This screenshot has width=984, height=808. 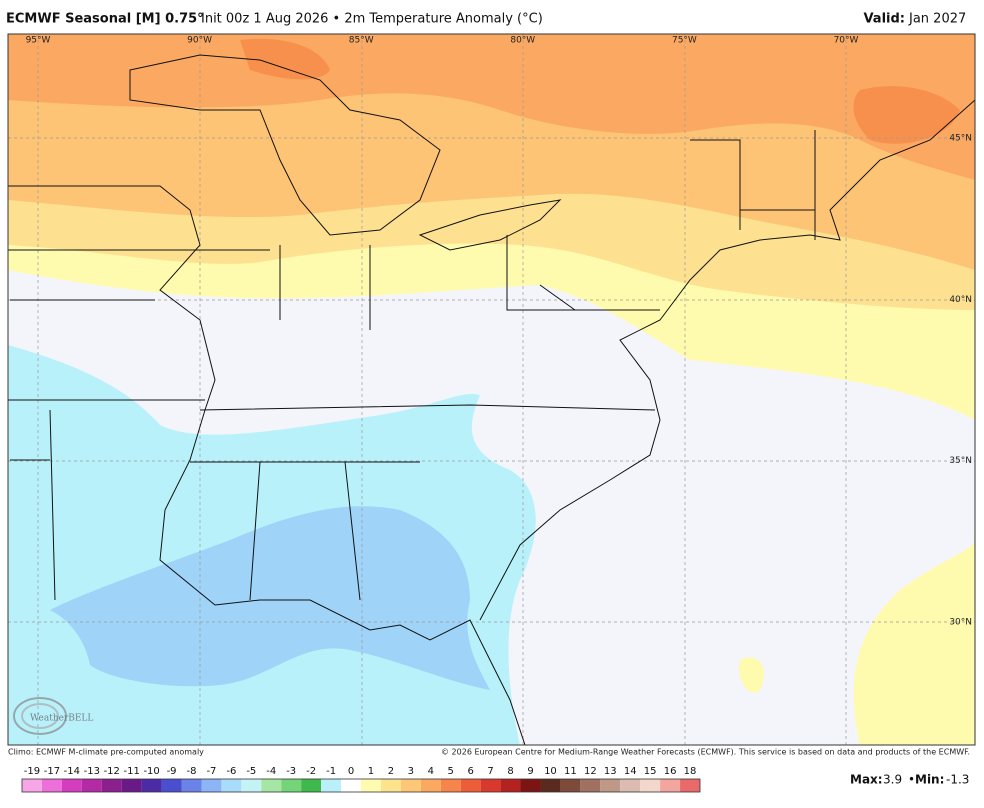 What do you see at coordinates (490, 771) in the screenshot?
I see `colorbar-tick-label: 7` at bounding box center [490, 771].